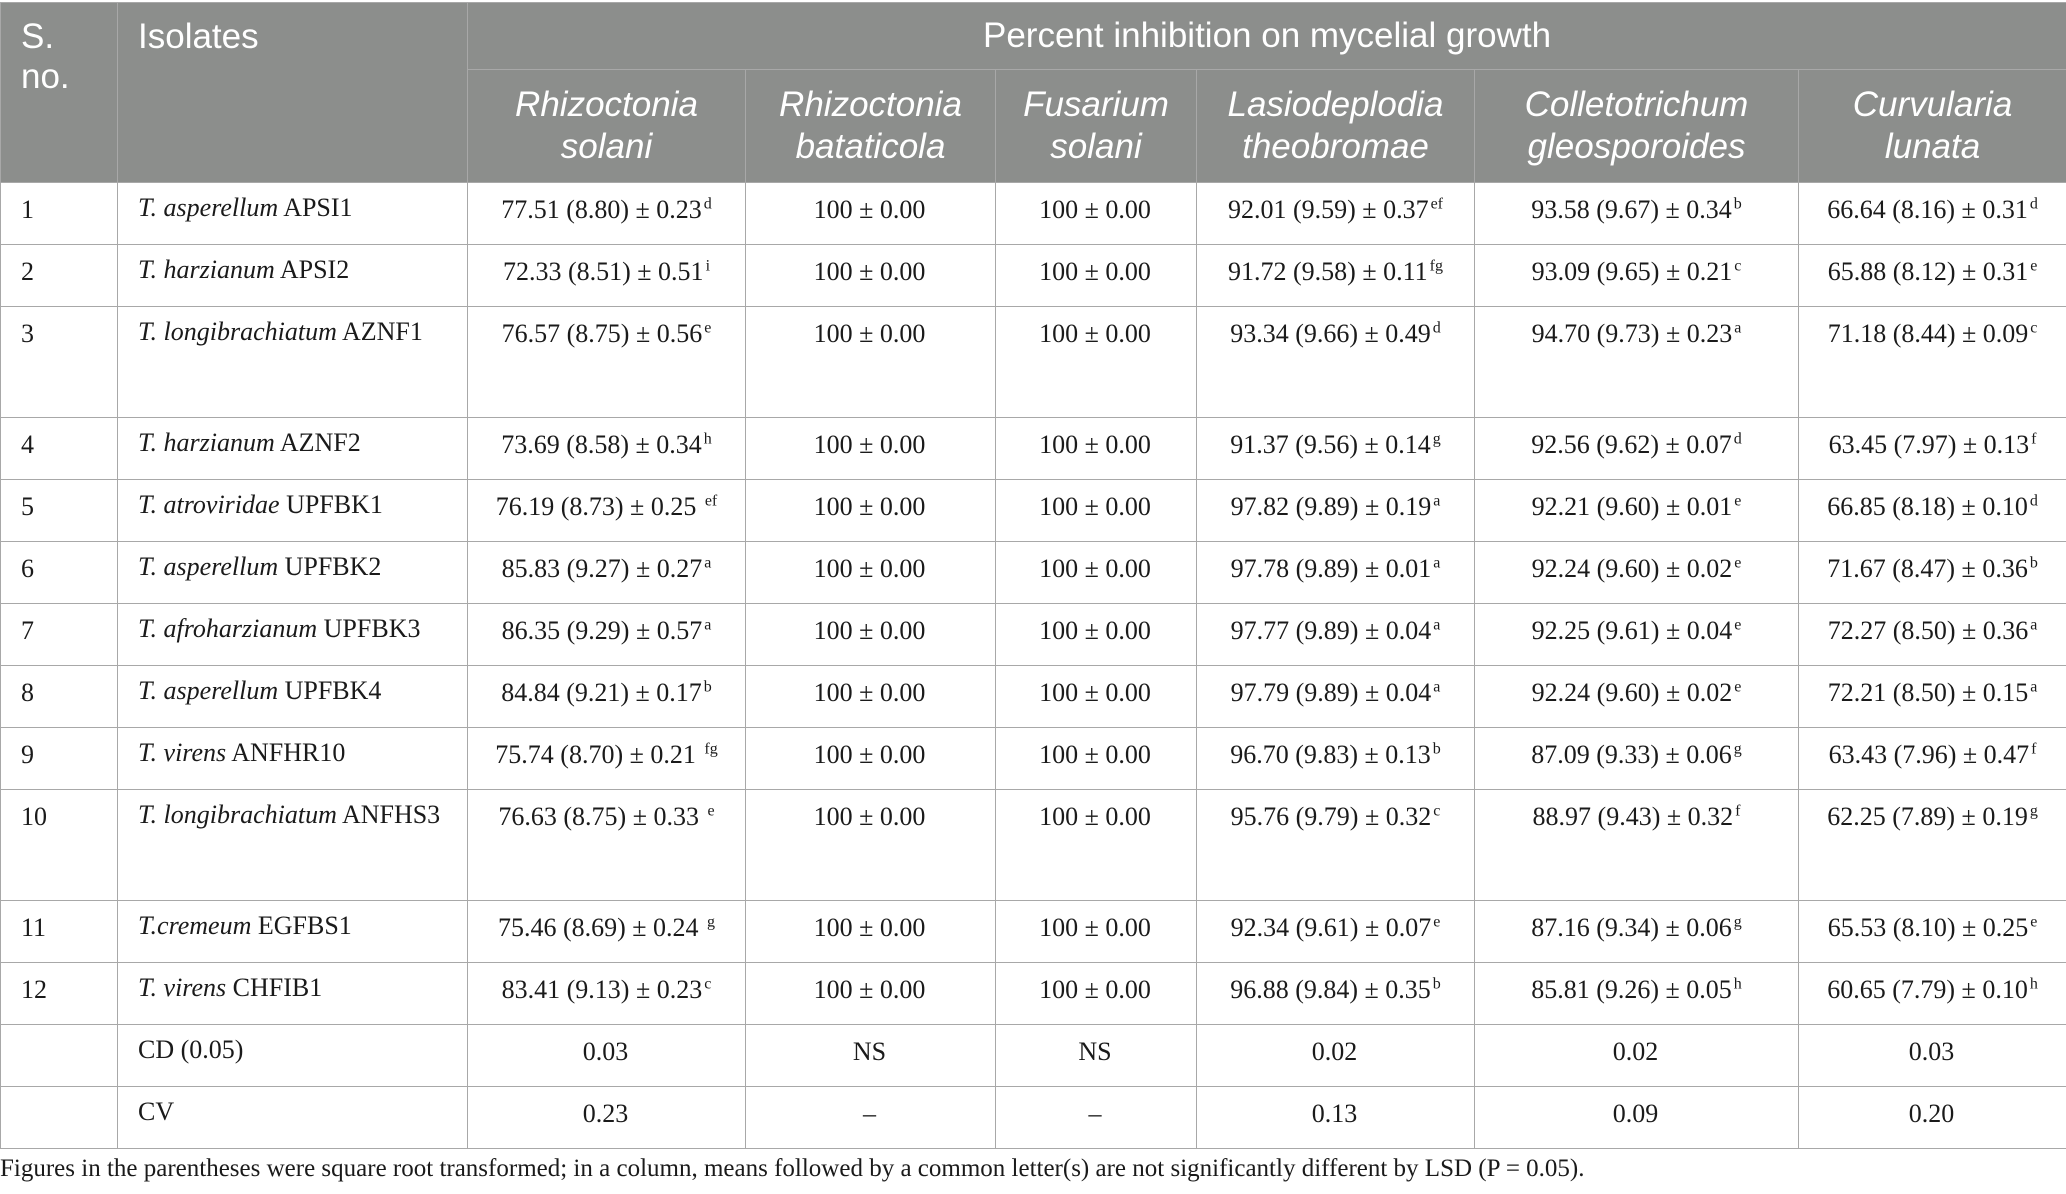 The height and width of the screenshot is (1194, 2066). Describe the element at coordinates (182, 987) in the screenshot. I see `isolate-species: T. virens` at that location.